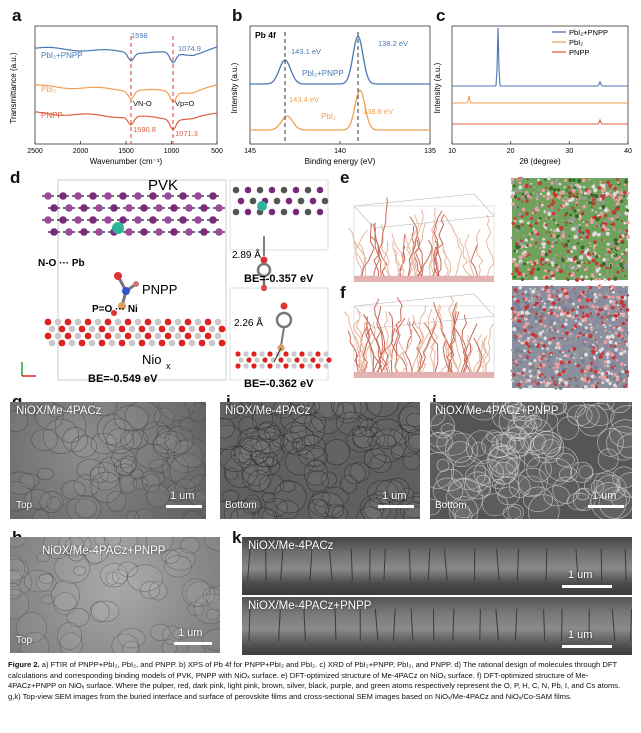  I want to click on ftir-ann-vpo: Vp=O, so click(185, 103).